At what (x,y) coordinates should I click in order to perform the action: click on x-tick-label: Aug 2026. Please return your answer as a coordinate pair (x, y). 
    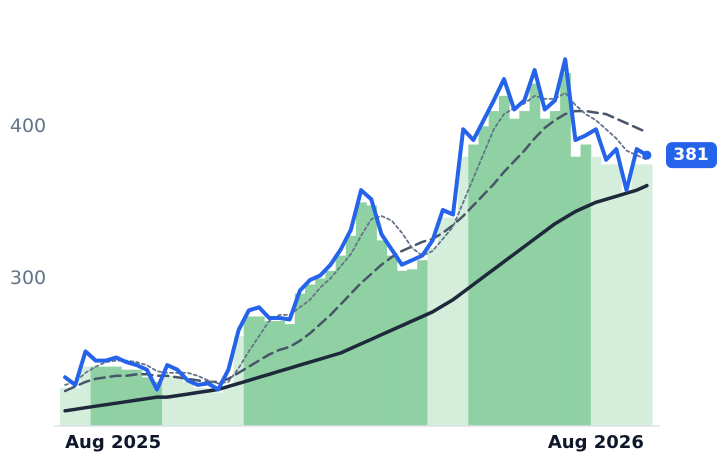
    Looking at the image, I should click on (596, 442).